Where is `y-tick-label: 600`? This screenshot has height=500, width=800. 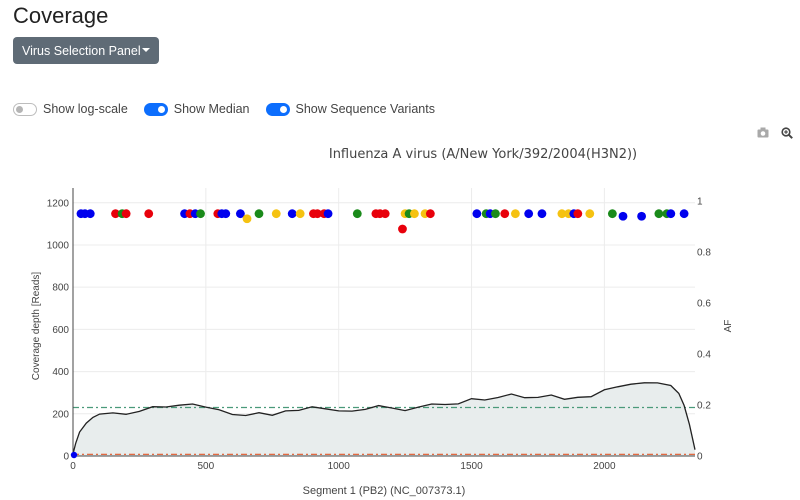 y-tick-label: 600 is located at coordinates (60, 330).